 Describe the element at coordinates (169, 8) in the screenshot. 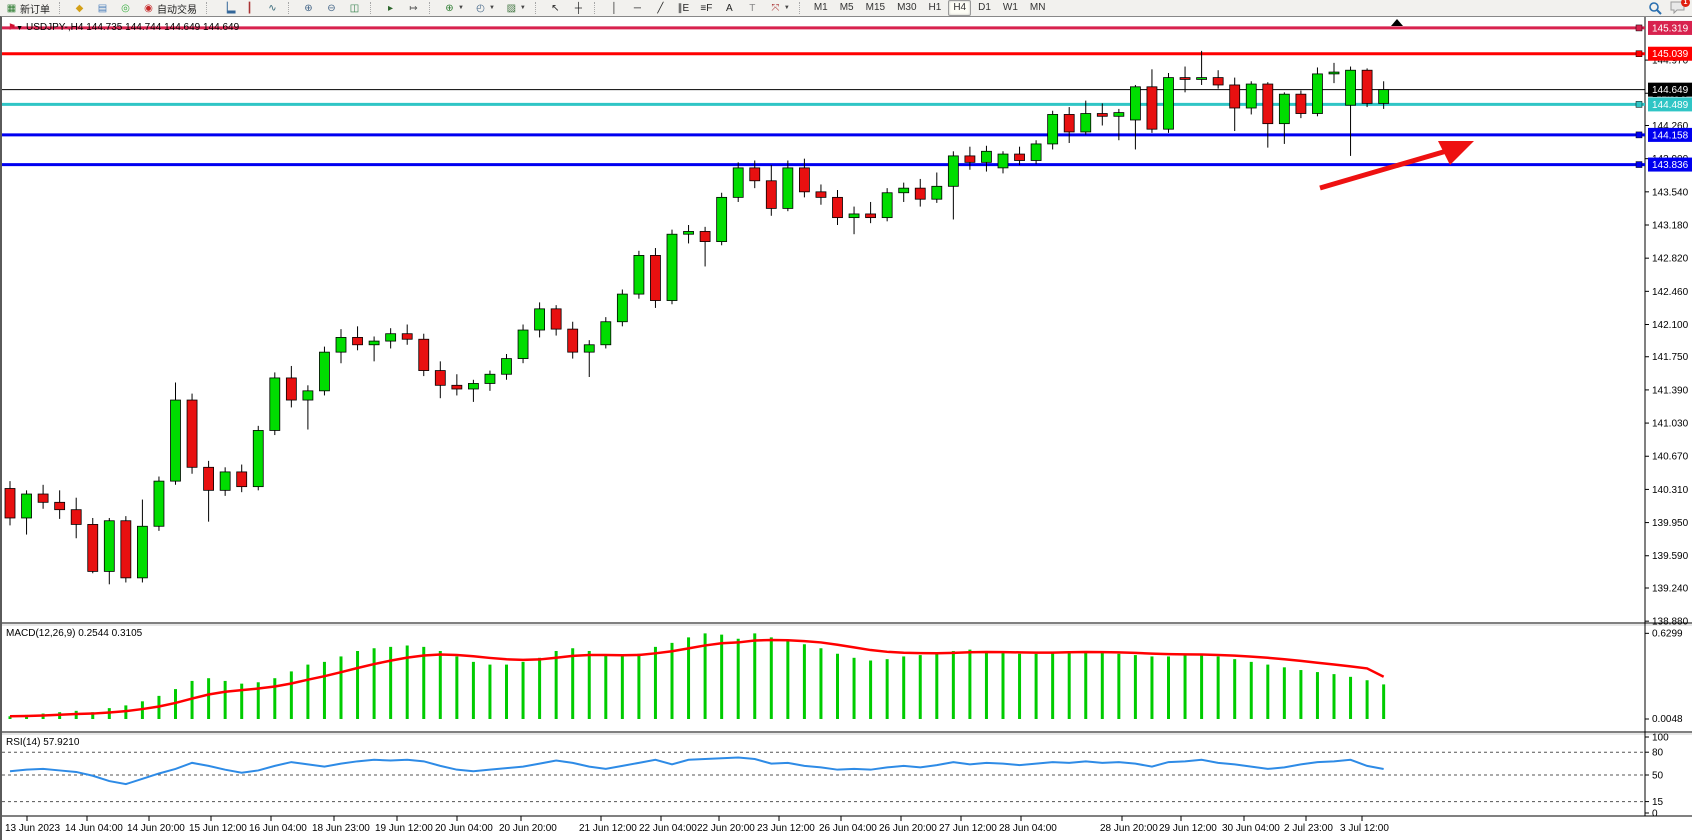

I see `autotrading-button: ◉ 自动交易` at that location.